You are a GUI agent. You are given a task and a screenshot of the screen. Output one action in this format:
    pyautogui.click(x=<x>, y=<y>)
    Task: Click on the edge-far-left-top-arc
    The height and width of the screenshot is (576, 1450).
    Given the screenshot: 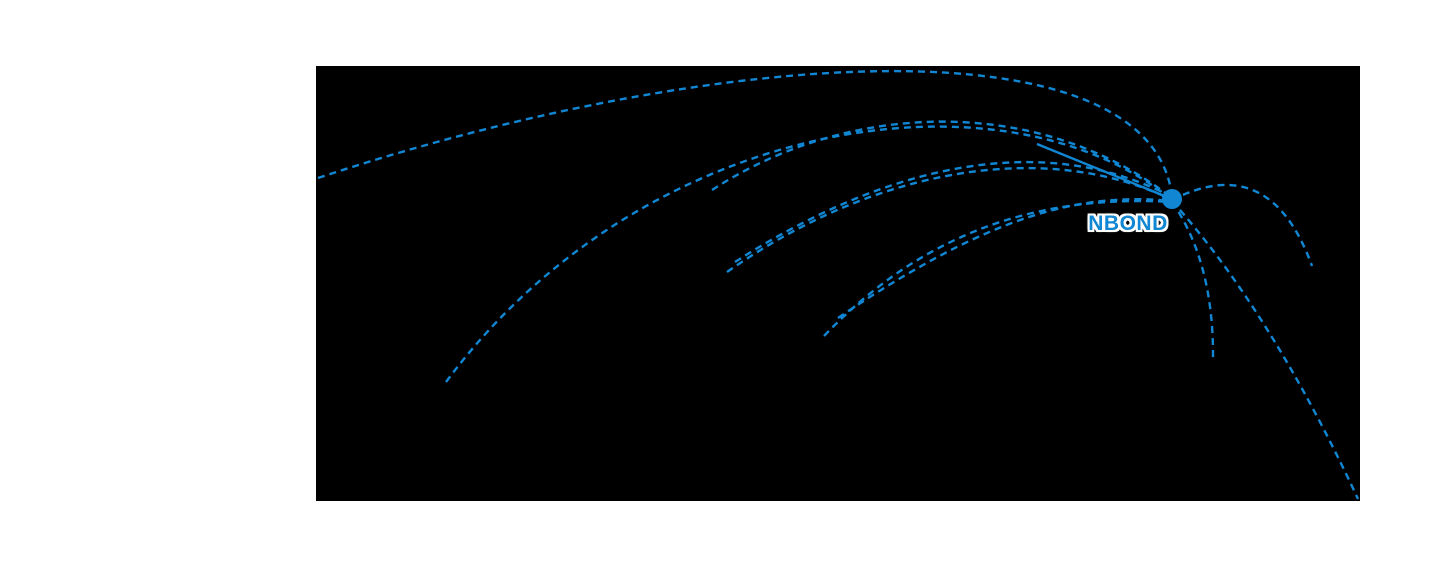 What is the action you would take?
    pyautogui.click(x=745, y=133)
    